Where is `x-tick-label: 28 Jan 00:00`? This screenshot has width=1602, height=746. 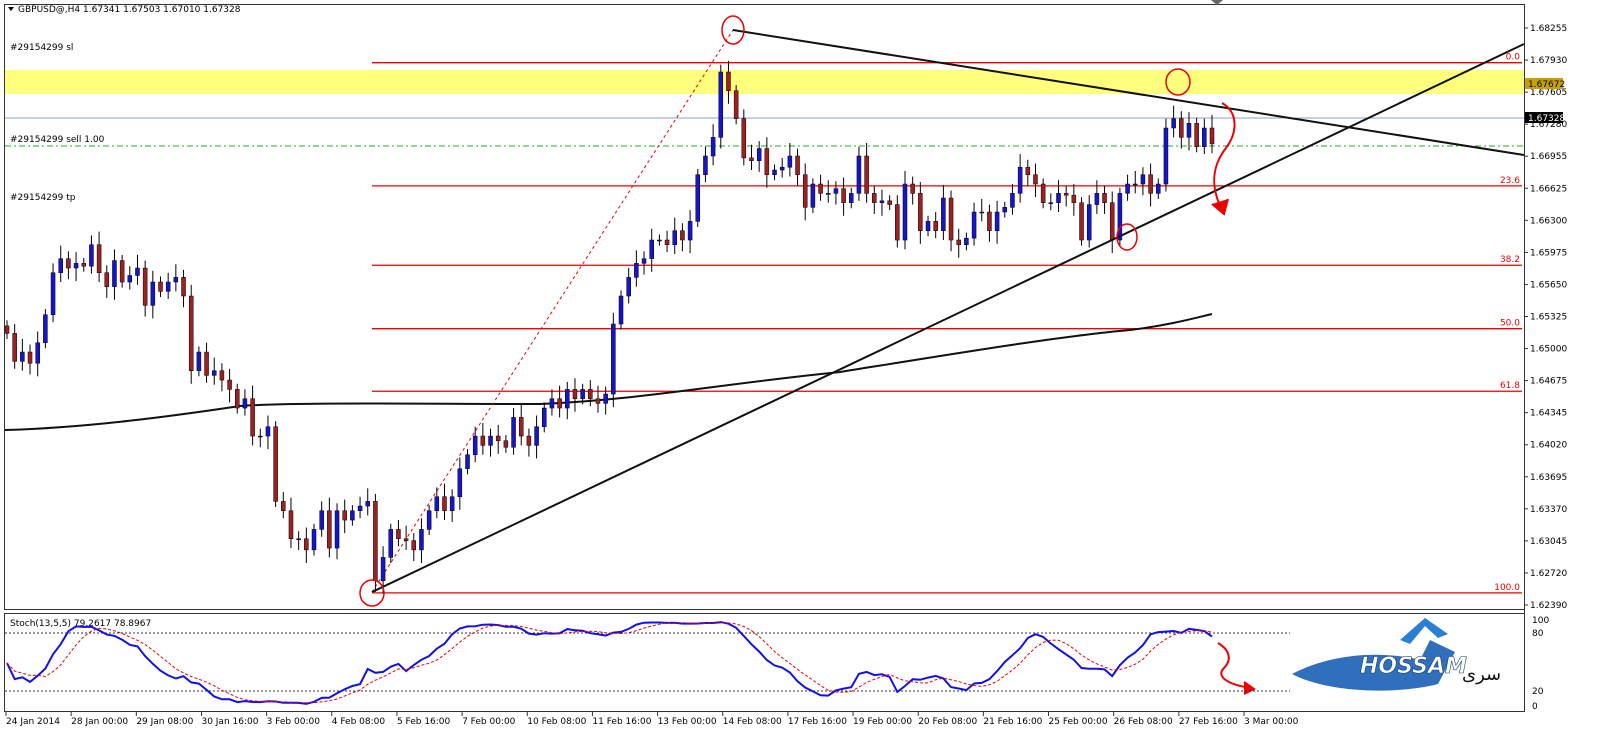 x-tick-label: 28 Jan 00:00 is located at coordinates (99, 722).